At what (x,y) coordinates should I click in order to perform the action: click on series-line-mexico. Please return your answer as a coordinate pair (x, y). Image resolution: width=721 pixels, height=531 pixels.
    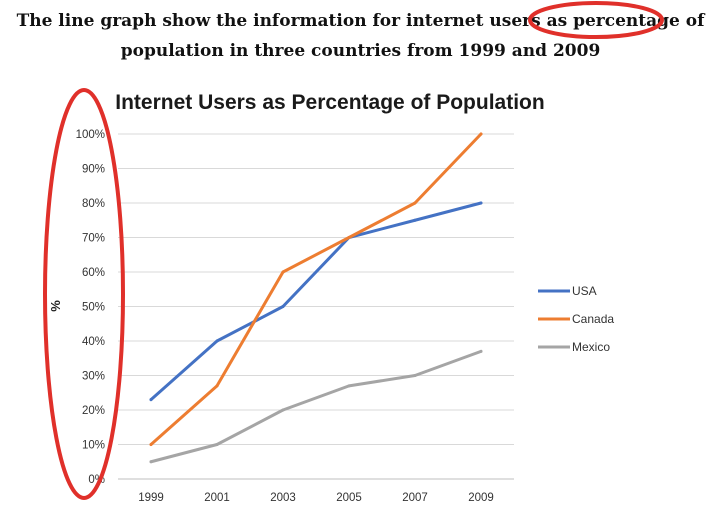
    Looking at the image, I should click on (316, 406).